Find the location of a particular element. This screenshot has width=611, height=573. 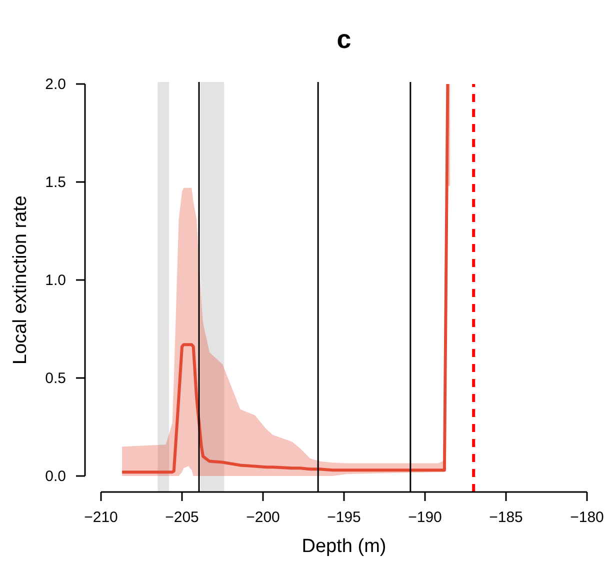

y-tick-label: 0.0 is located at coordinates (55, 476).